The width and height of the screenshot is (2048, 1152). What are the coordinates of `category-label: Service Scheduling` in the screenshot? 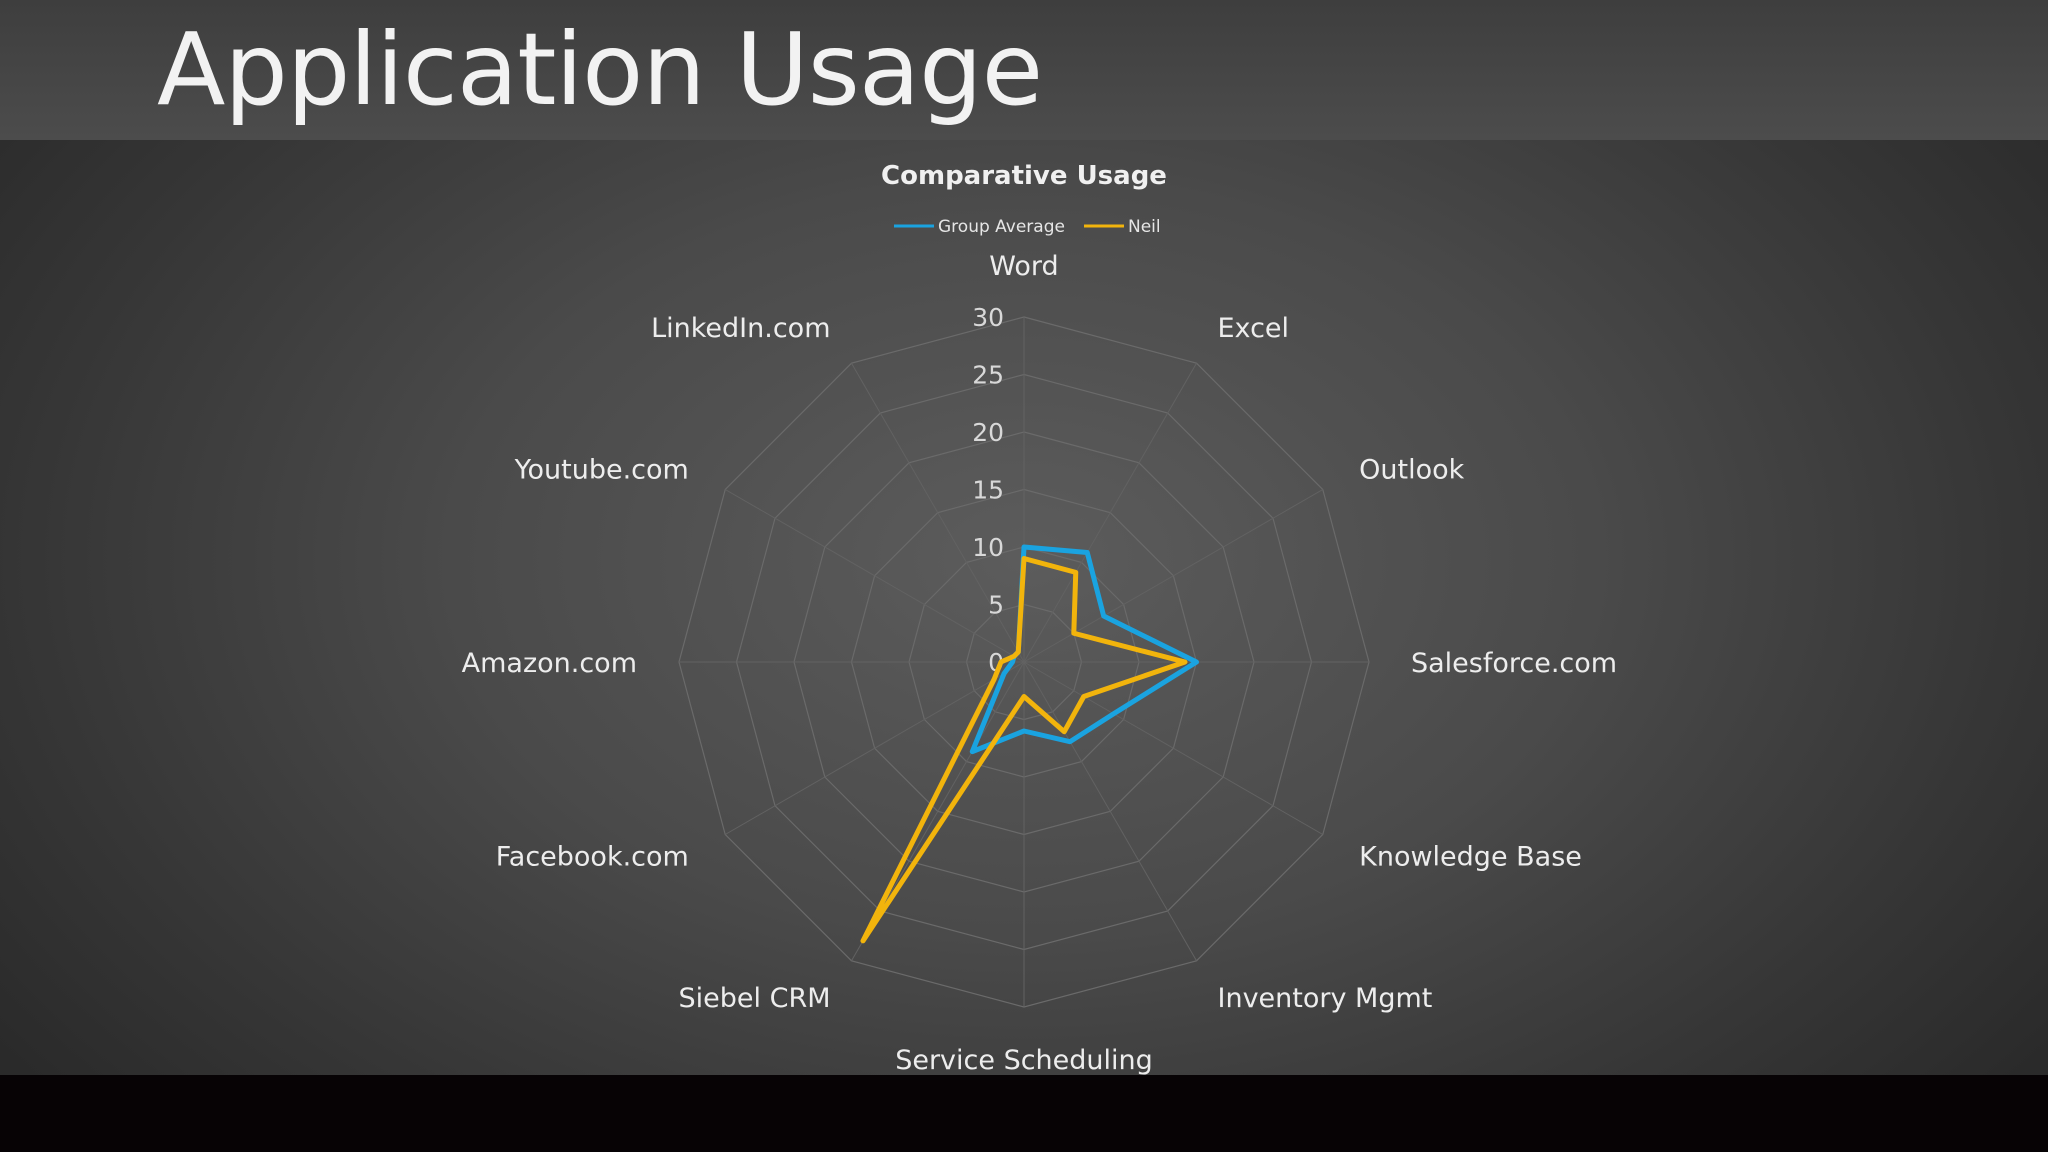 It's located at (1024, 1060).